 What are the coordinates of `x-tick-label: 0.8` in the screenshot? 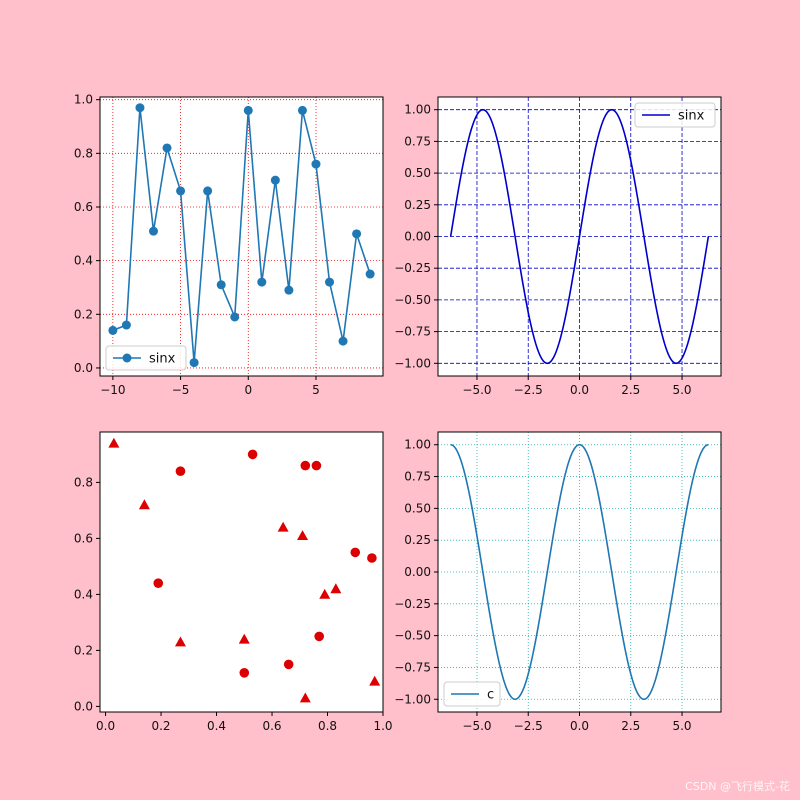 It's located at (327, 726).